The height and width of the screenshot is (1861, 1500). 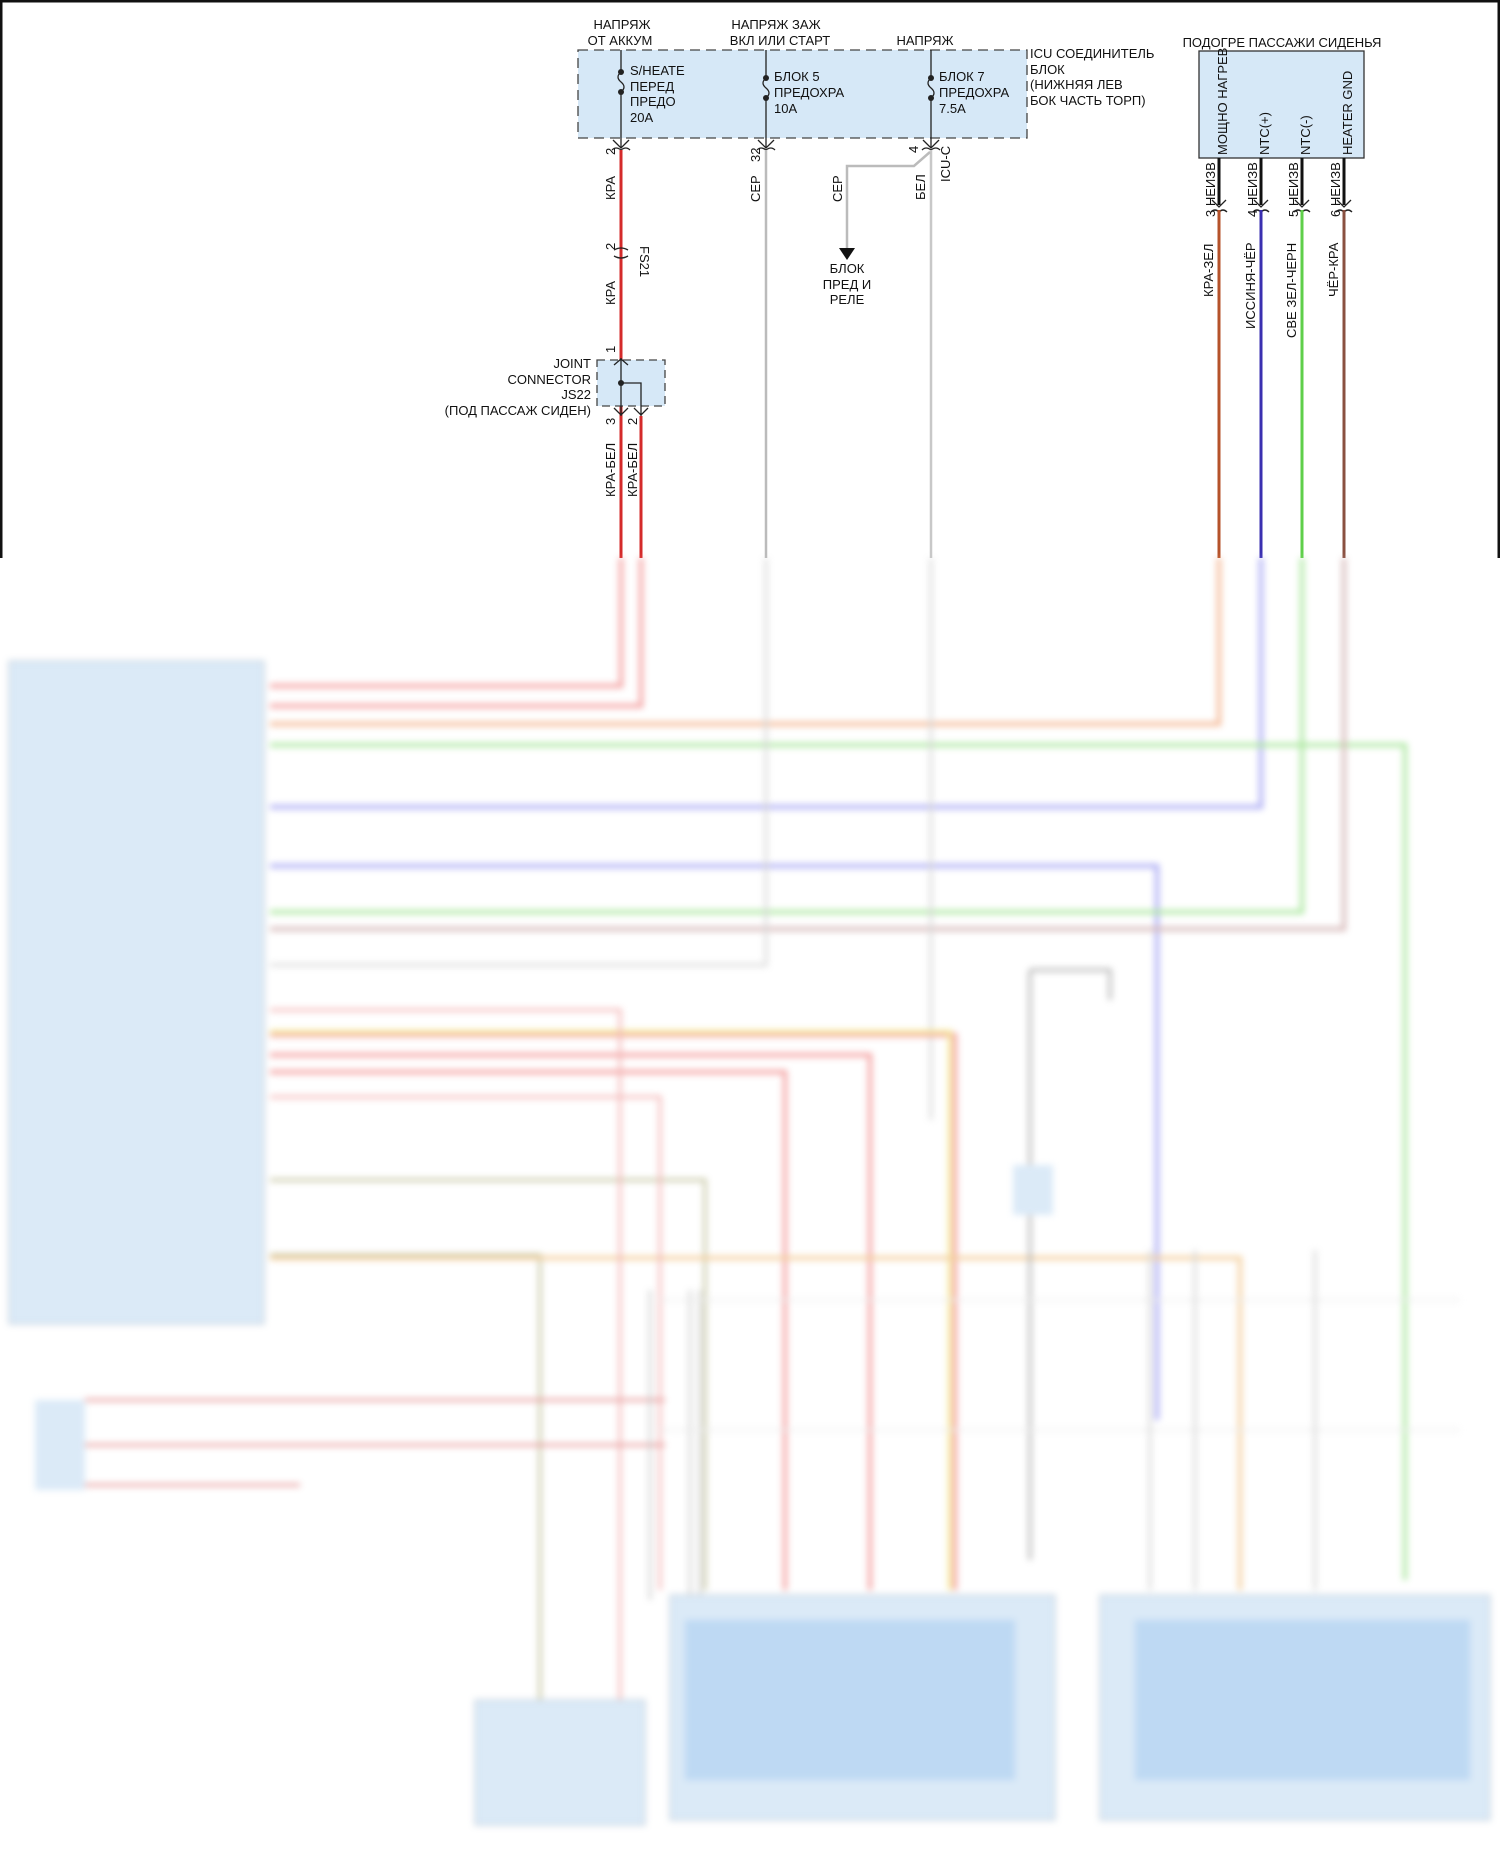 I want to click on seat-wire-label: ЧЁР-КРА, so click(x=1333, y=269).